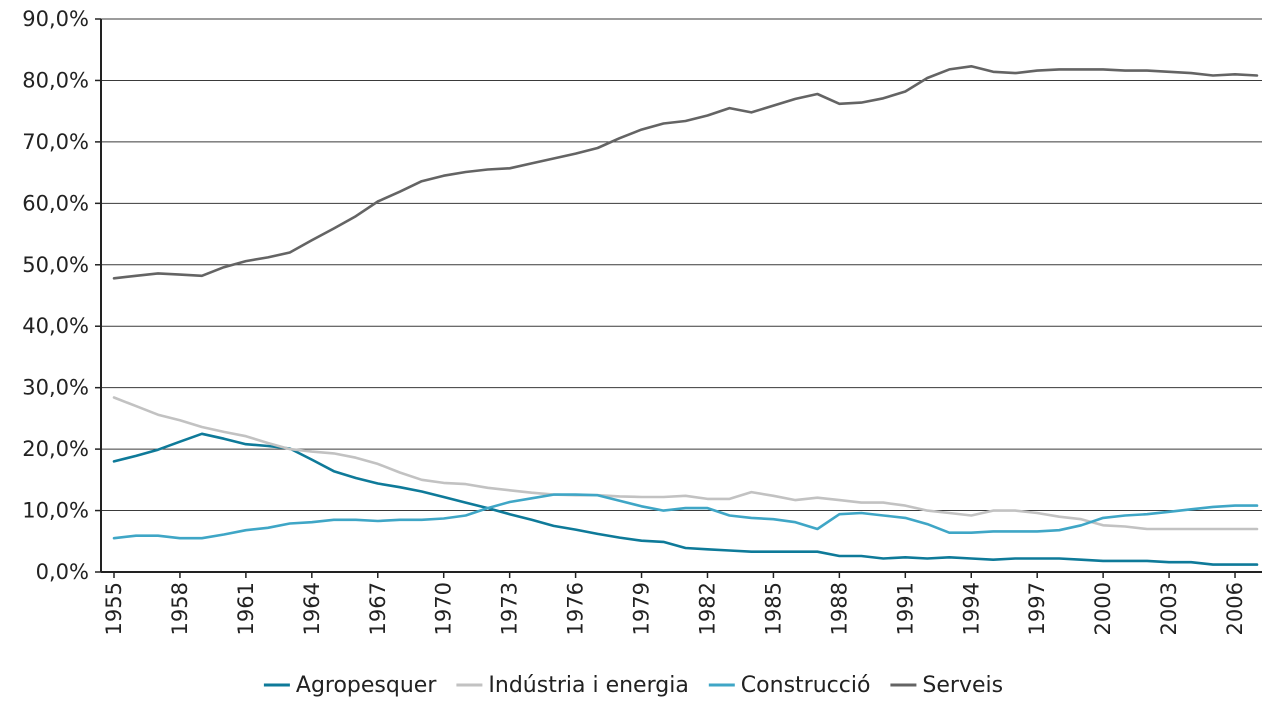  What do you see at coordinates (246, 608) in the screenshot?
I see `x-tick-label: 1961` at bounding box center [246, 608].